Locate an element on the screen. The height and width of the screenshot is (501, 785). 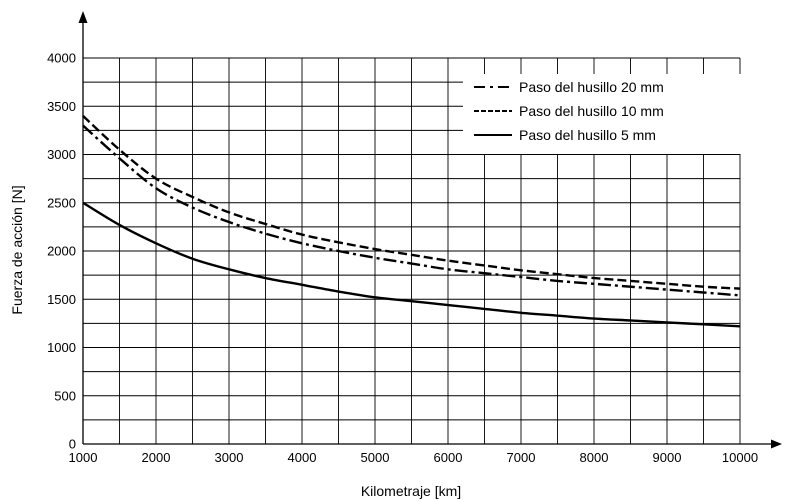
y-tick-label: 1000 is located at coordinates (61, 347).